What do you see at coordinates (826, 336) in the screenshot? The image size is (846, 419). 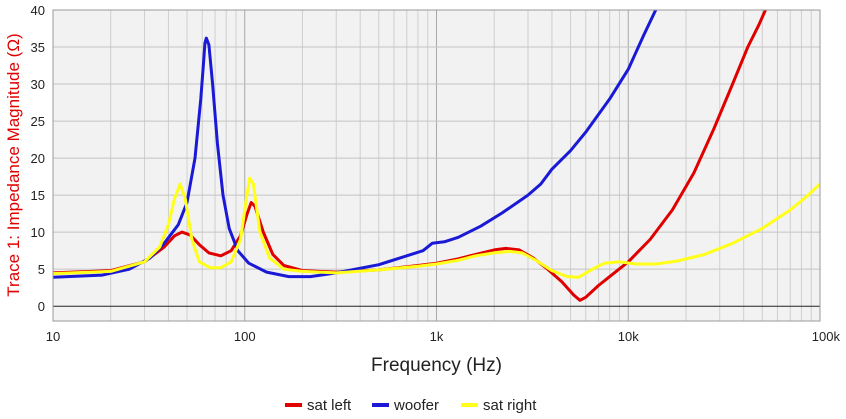 I see `x-tick-label: 100k` at bounding box center [826, 336].